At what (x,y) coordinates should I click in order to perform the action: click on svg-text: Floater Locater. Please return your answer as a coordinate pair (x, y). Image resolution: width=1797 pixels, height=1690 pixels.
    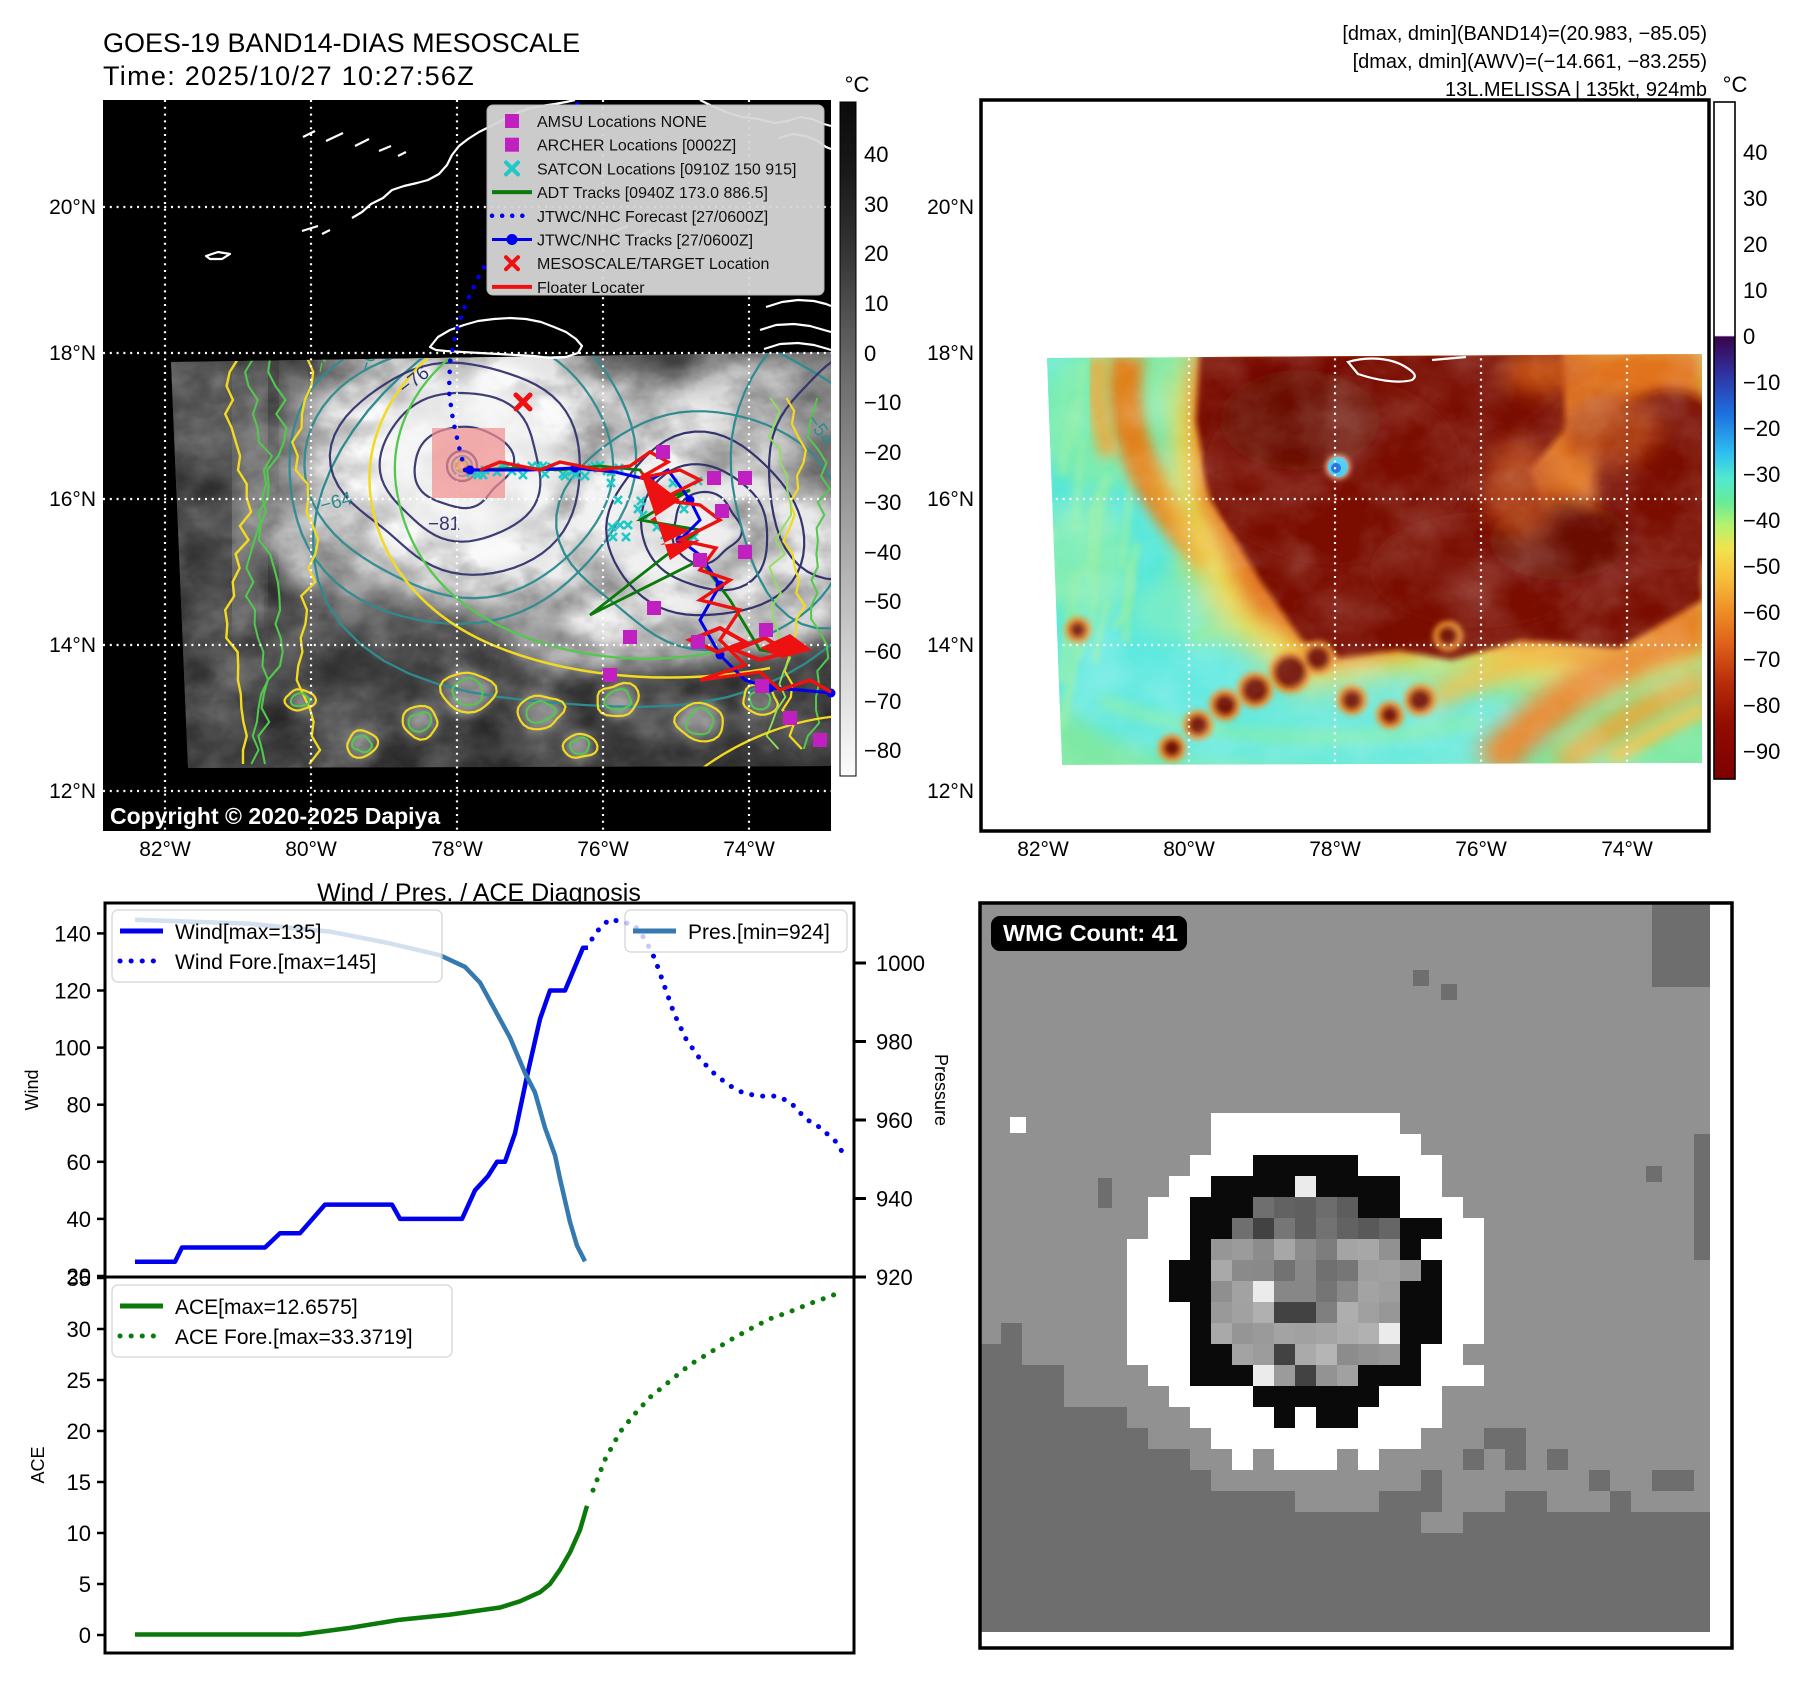
    Looking at the image, I should click on (591, 288).